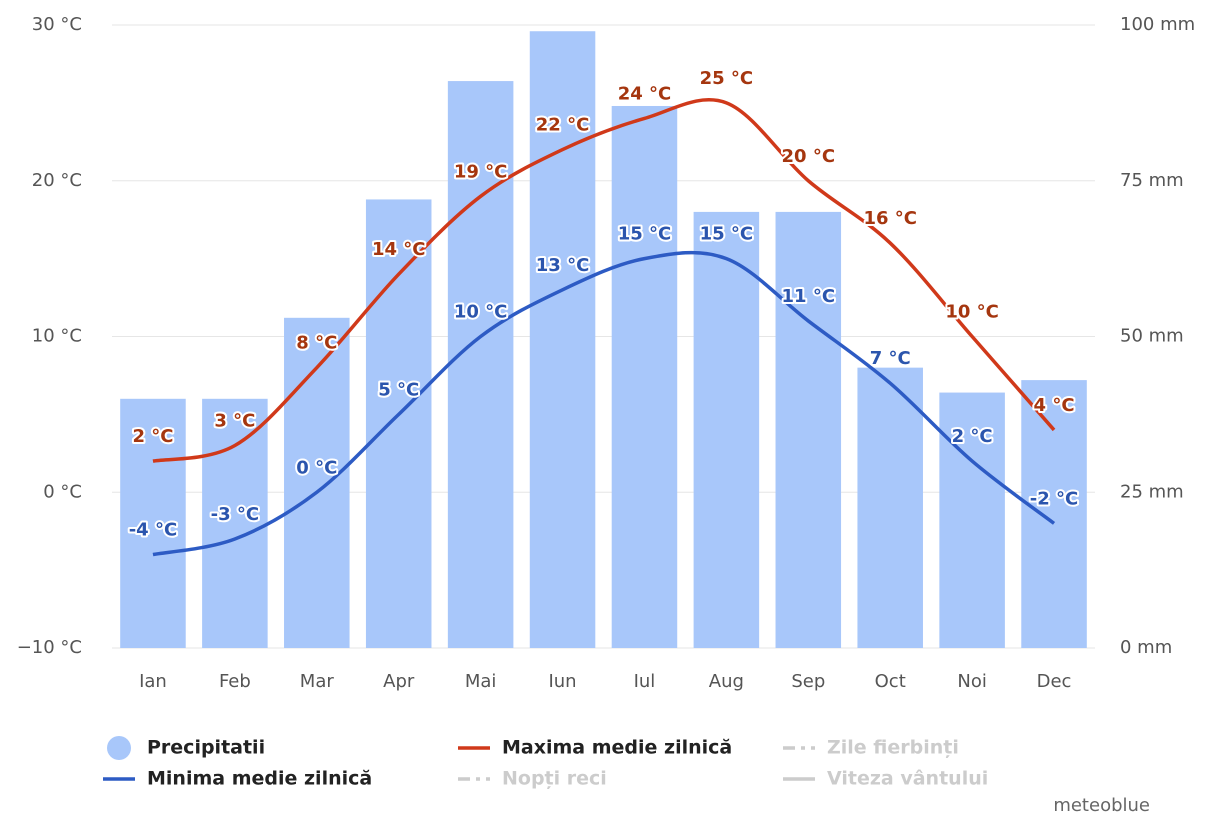  What do you see at coordinates (1054, 405) in the screenshot?
I see `data-label: 4 °C` at bounding box center [1054, 405].